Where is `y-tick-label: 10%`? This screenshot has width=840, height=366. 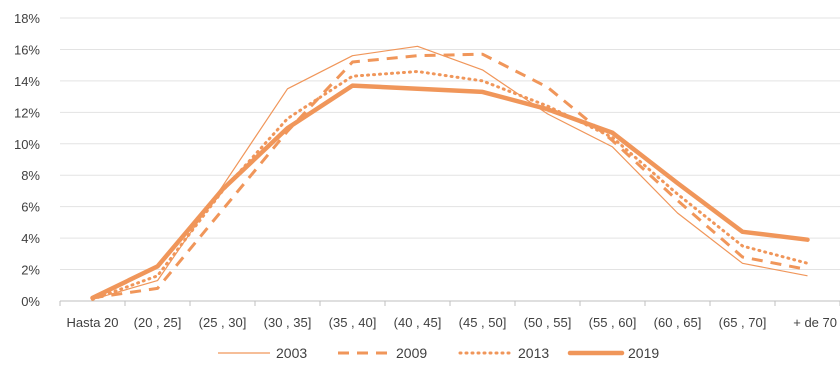
y-tick-label: 10% is located at coordinates (27, 144).